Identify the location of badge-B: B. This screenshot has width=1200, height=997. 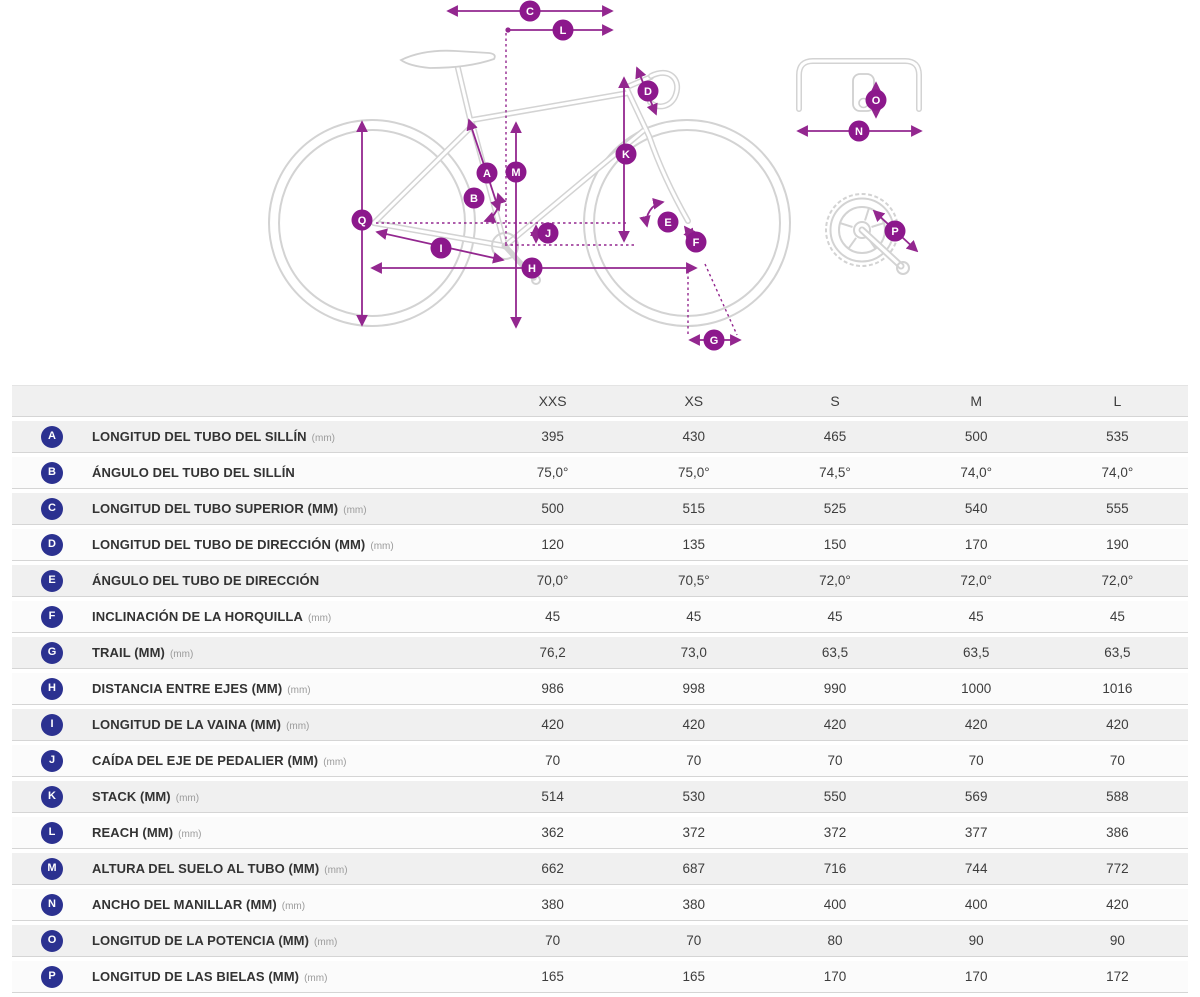
(474, 198).